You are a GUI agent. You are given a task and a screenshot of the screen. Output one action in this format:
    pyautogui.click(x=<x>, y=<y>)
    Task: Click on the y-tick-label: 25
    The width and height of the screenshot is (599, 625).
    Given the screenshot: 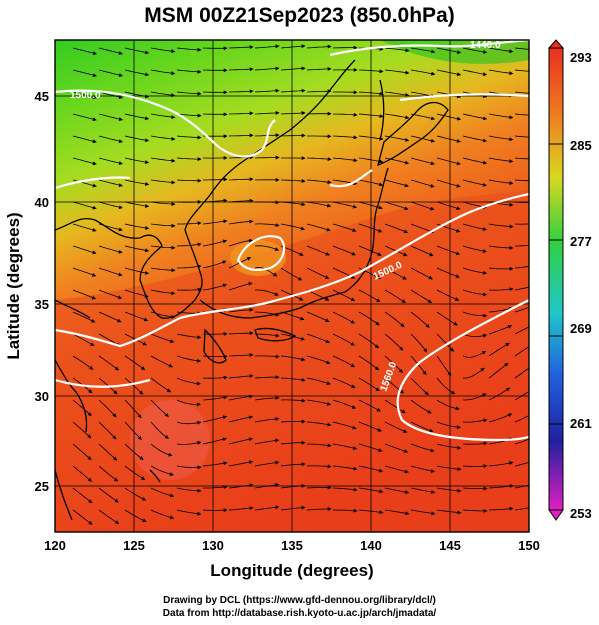 What is the action you would take?
    pyautogui.click(x=42, y=486)
    